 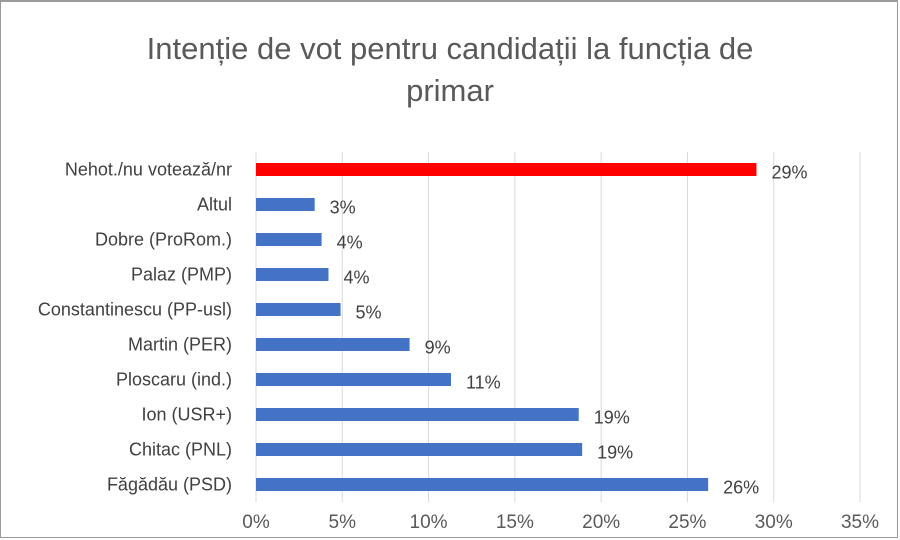 What do you see at coordinates (860, 522) in the screenshot?
I see `x-tick-label: 35%` at bounding box center [860, 522].